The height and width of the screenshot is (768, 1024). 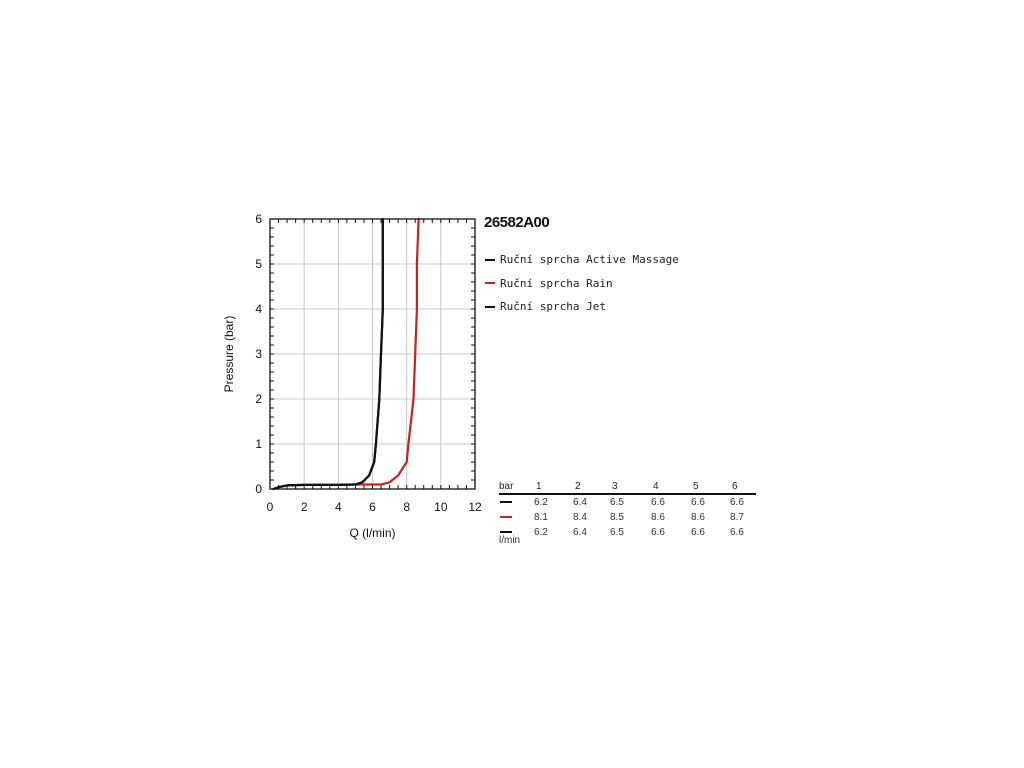 I want to click on y-tick-label: 3, so click(x=258, y=354).